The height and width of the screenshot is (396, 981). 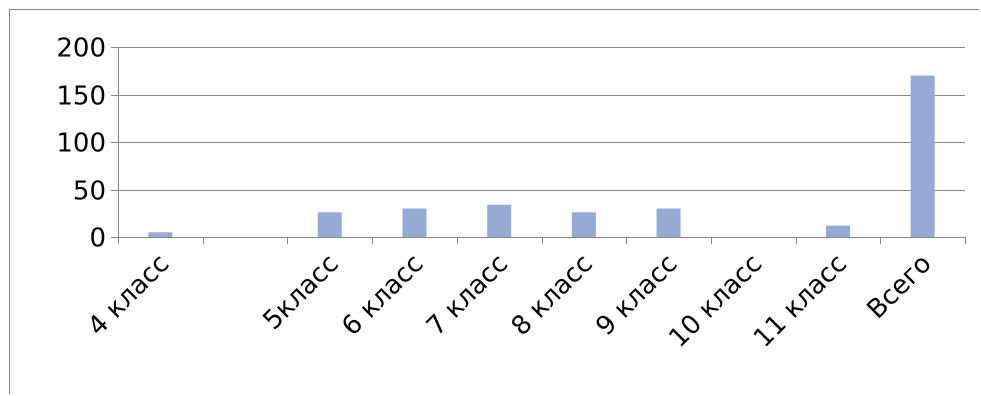 What do you see at coordinates (300, 292) in the screenshot?
I see `x-tick-label: 5класс` at bounding box center [300, 292].